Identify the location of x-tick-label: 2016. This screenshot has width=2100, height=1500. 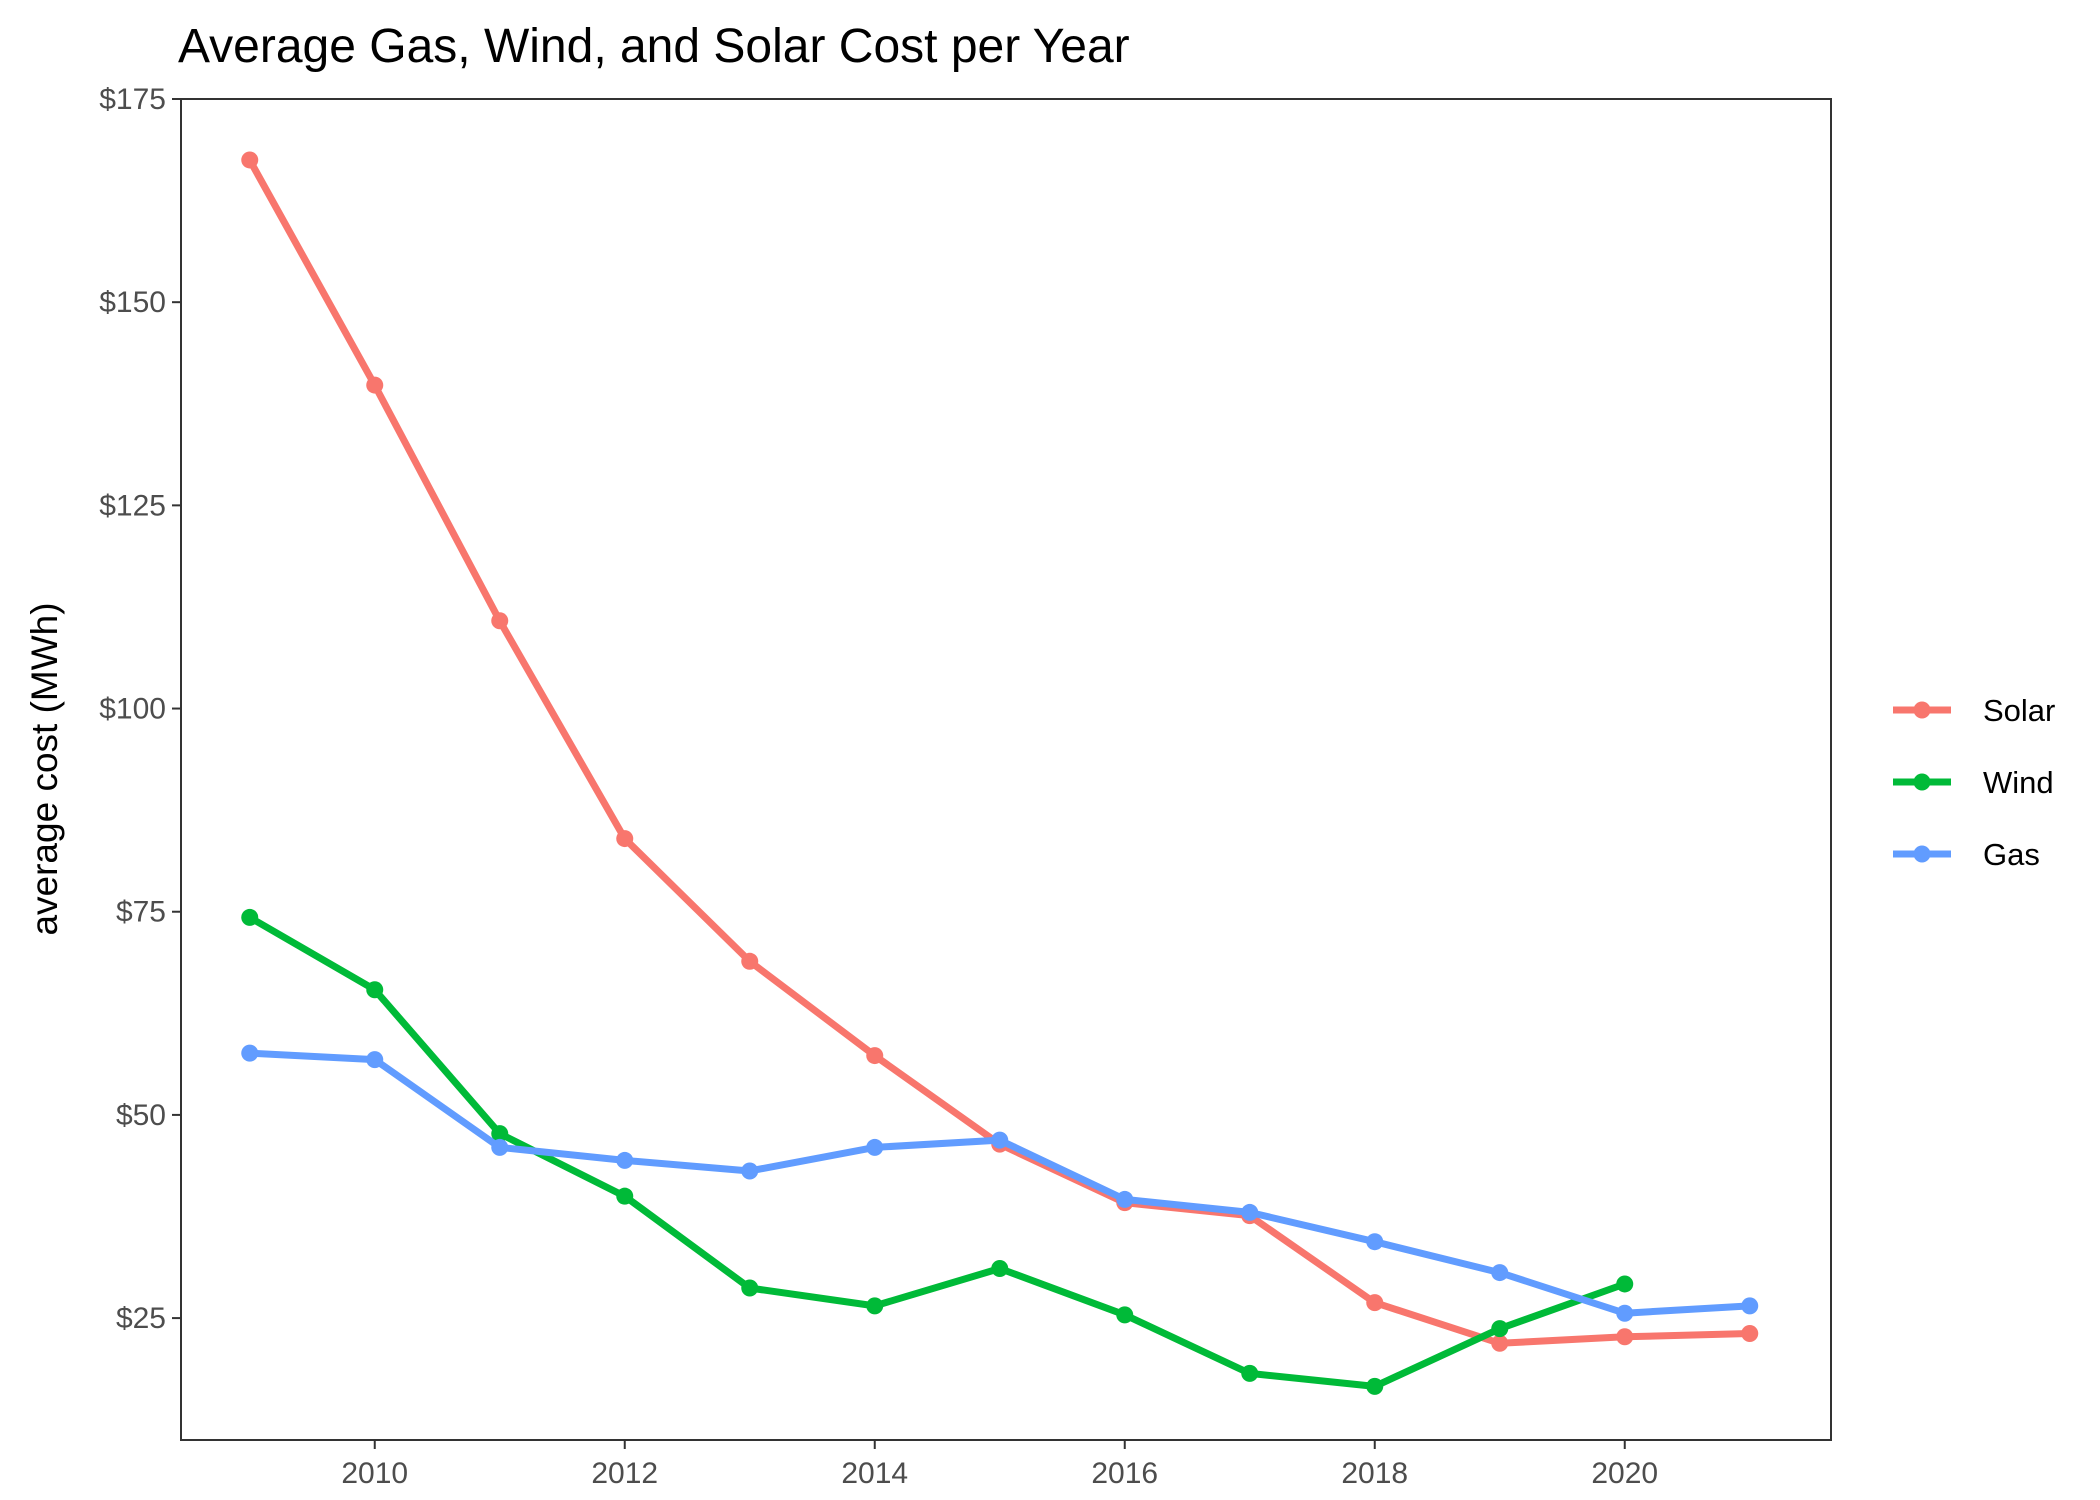
(1124, 1473).